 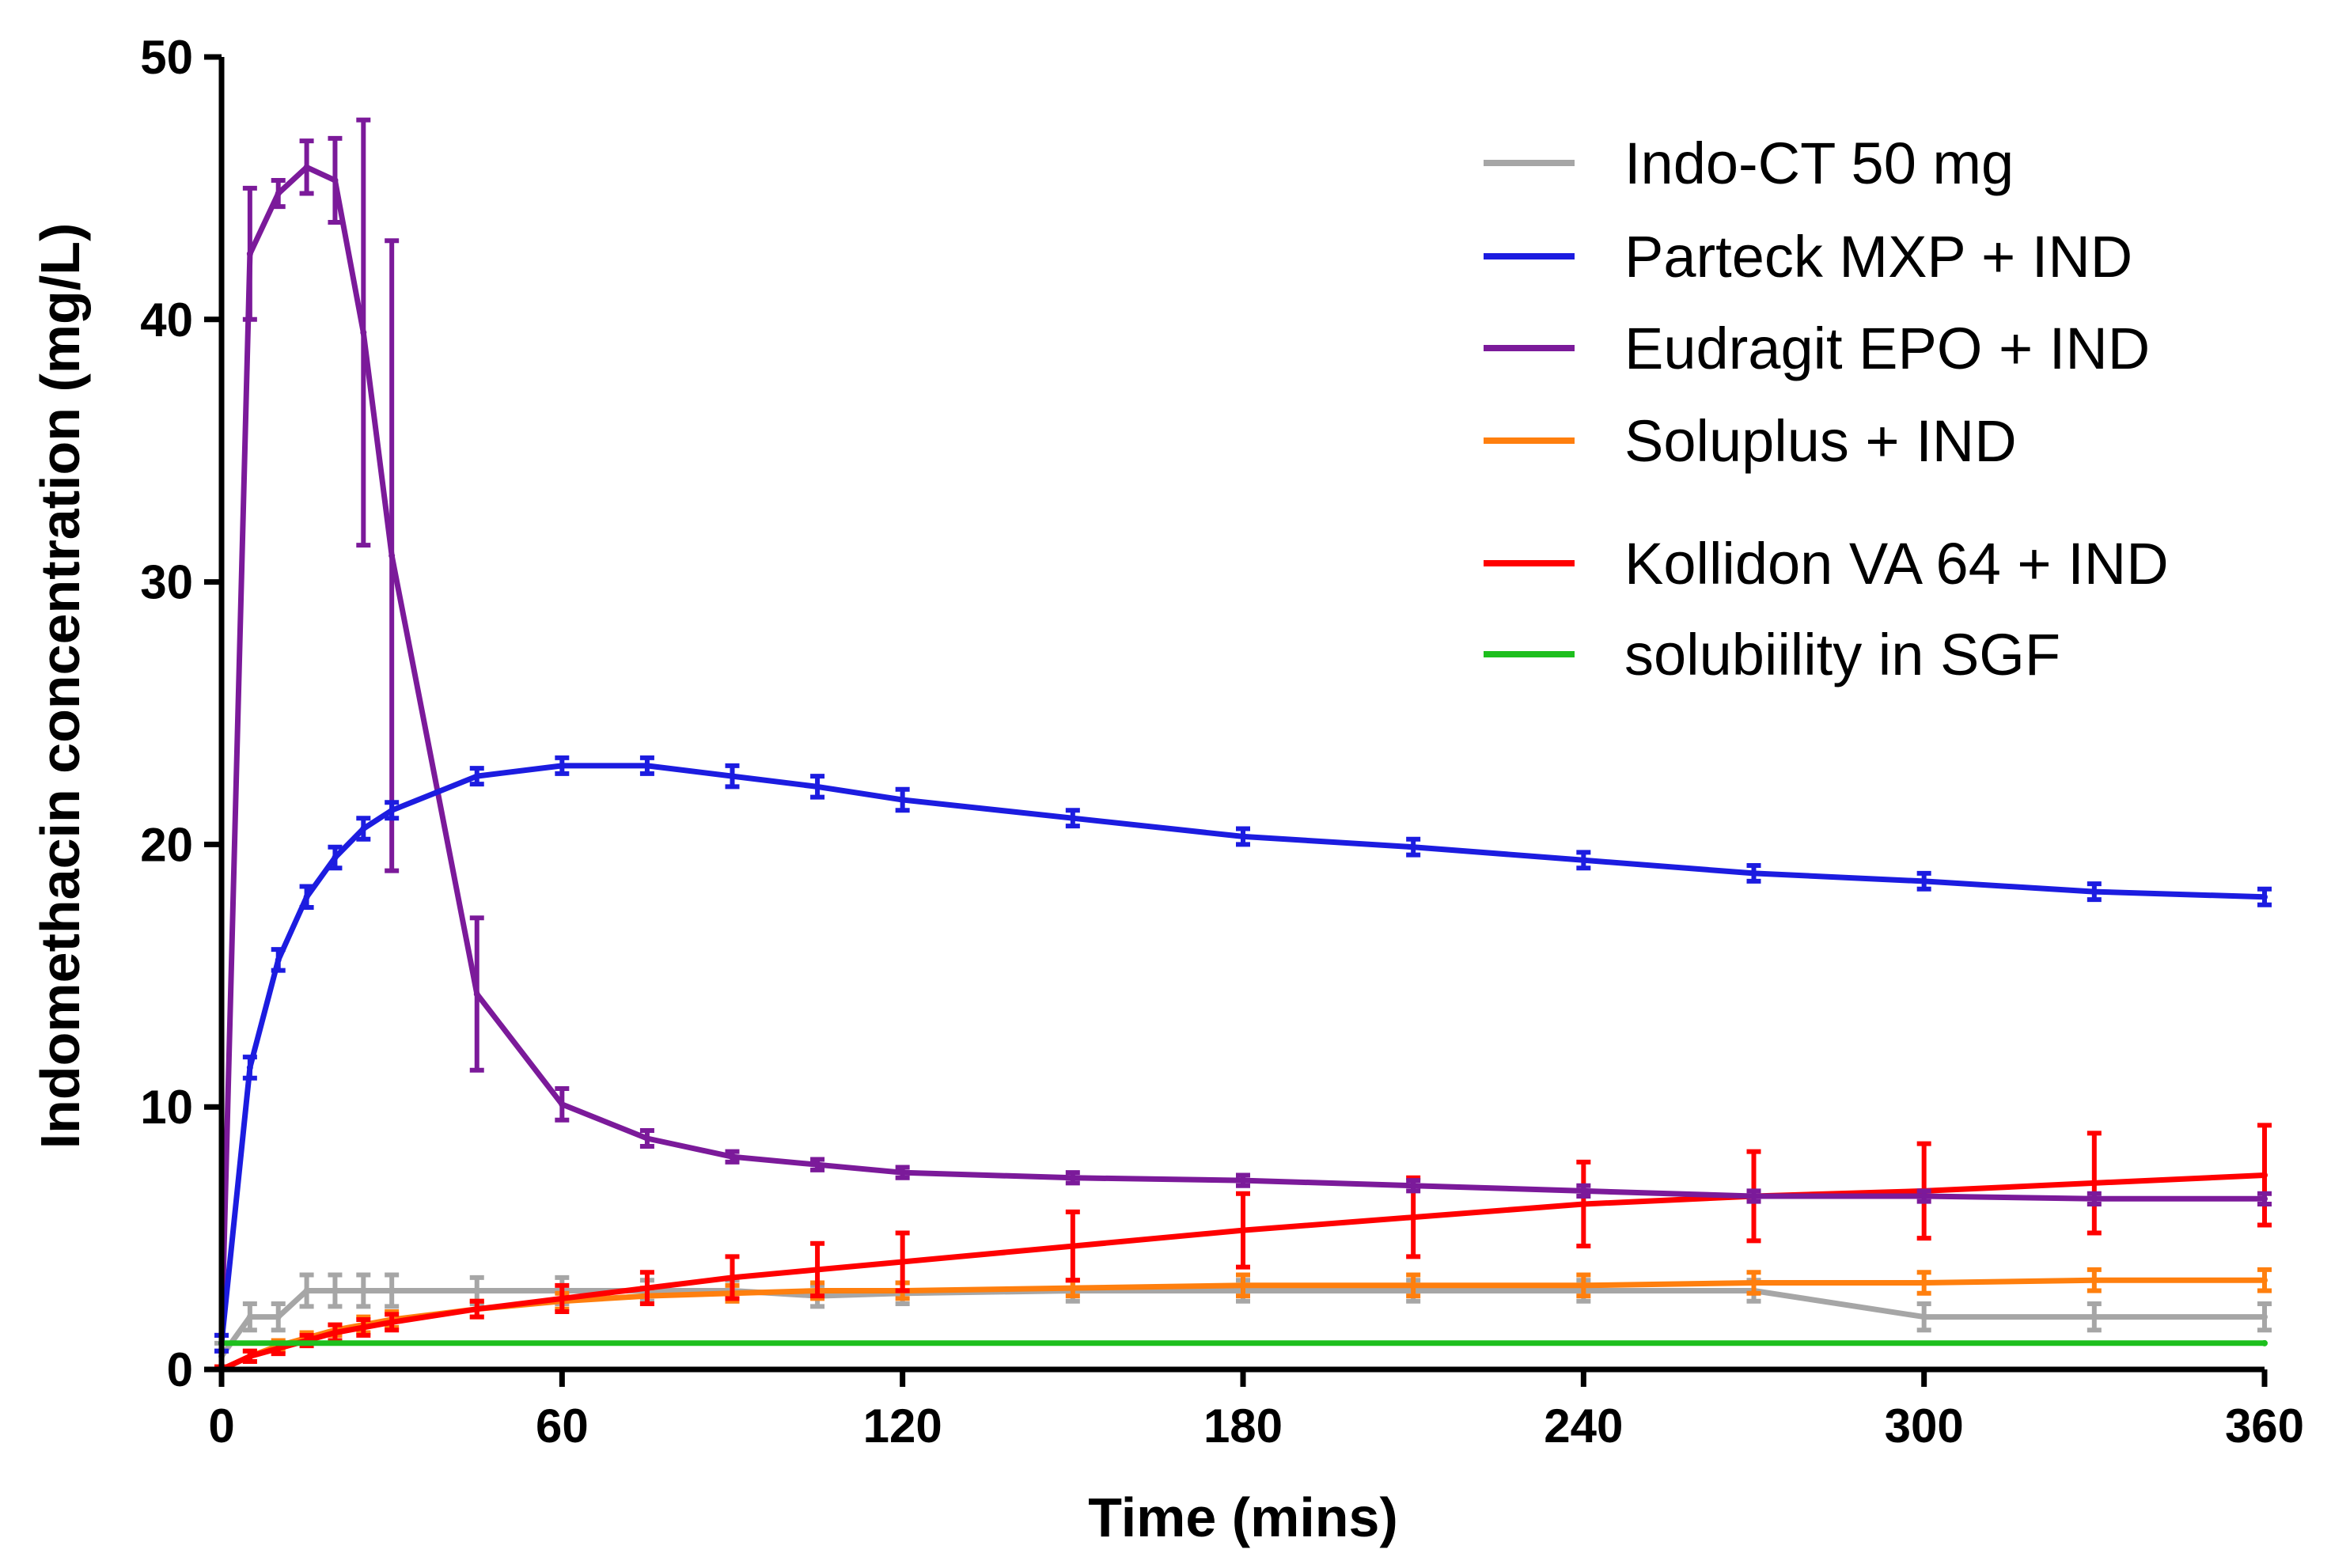 I want to click on legend-item: solubiility in SGF, so click(x=1772, y=654).